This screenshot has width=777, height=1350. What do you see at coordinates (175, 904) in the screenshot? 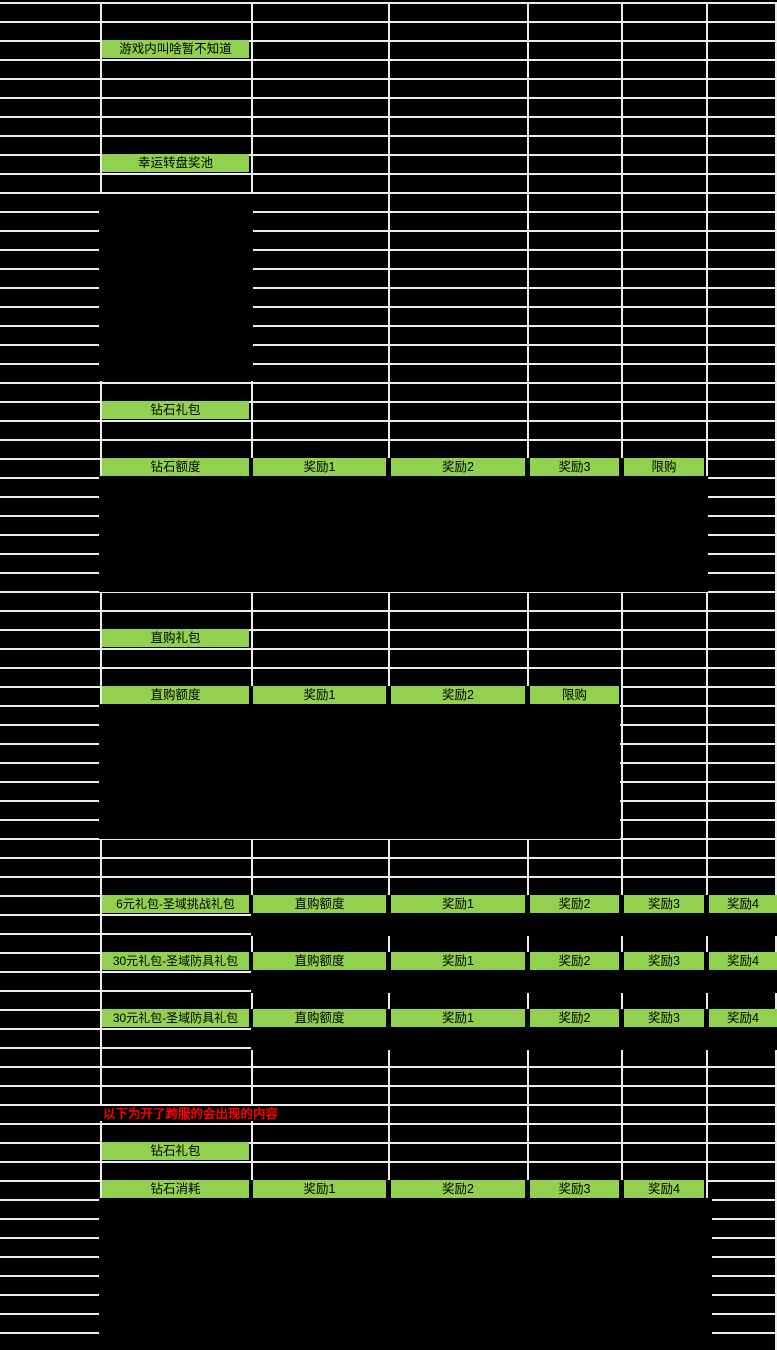
I see `pack-name-cell: 6元礼包-圣域挑战礼包` at bounding box center [175, 904].